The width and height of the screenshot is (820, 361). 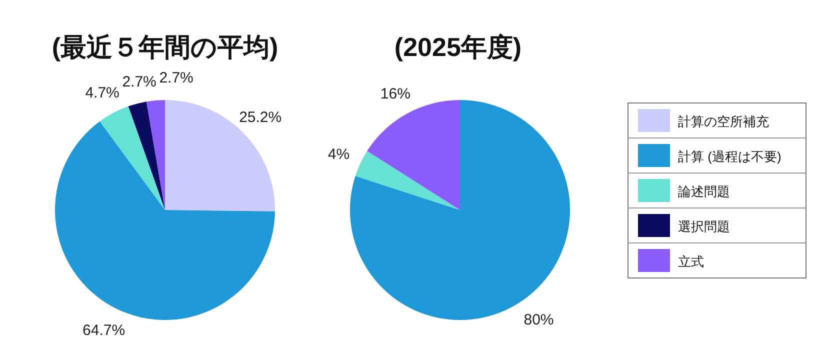 What do you see at coordinates (102, 93) in the screenshot?
I see `data-label: 4.7%` at bounding box center [102, 93].